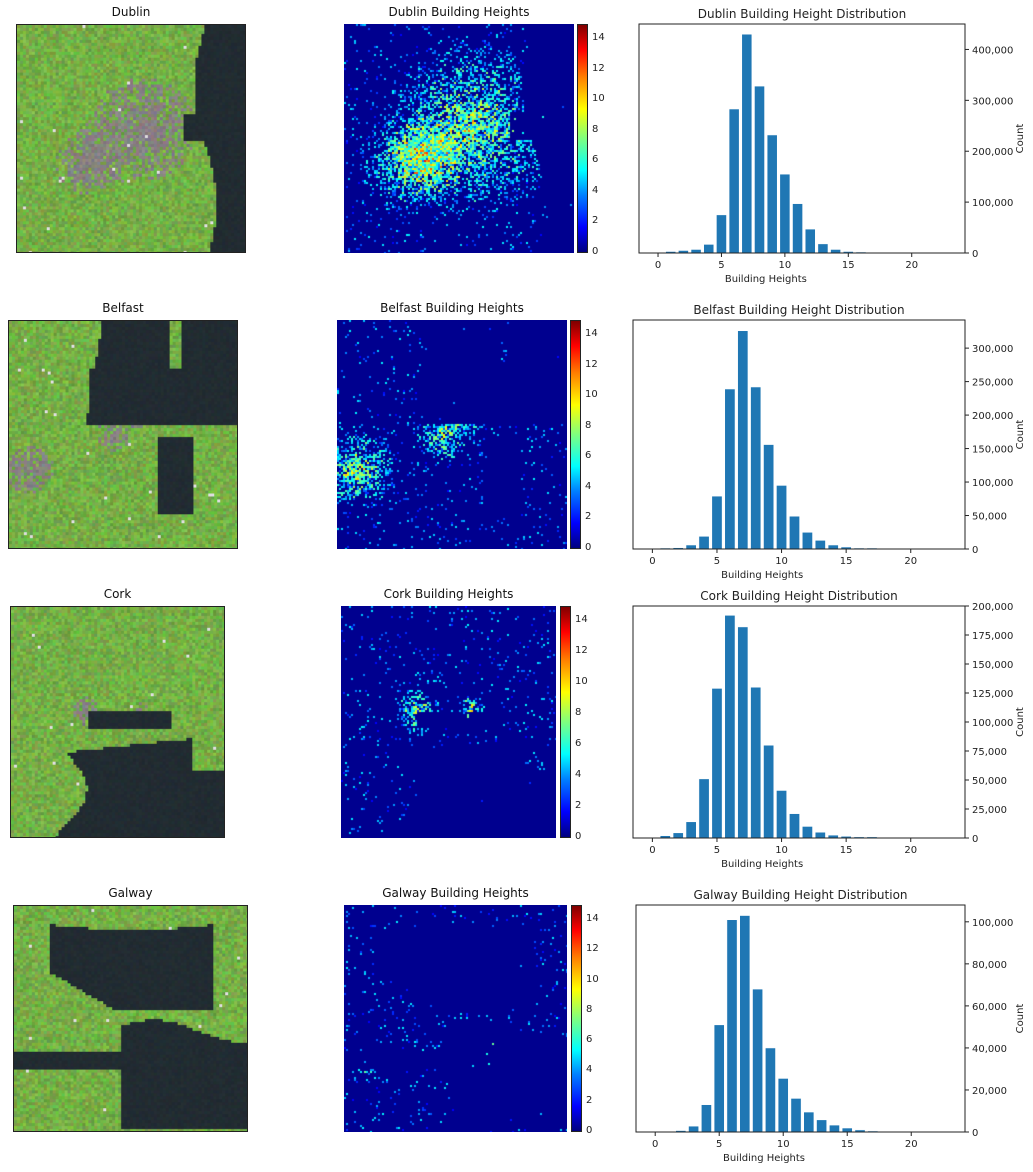 The height and width of the screenshot is (1172, 1033). Describe the element at coordinates (989, 1007) in the screenshot. I see `y-tick-label: 60,000` at that location.